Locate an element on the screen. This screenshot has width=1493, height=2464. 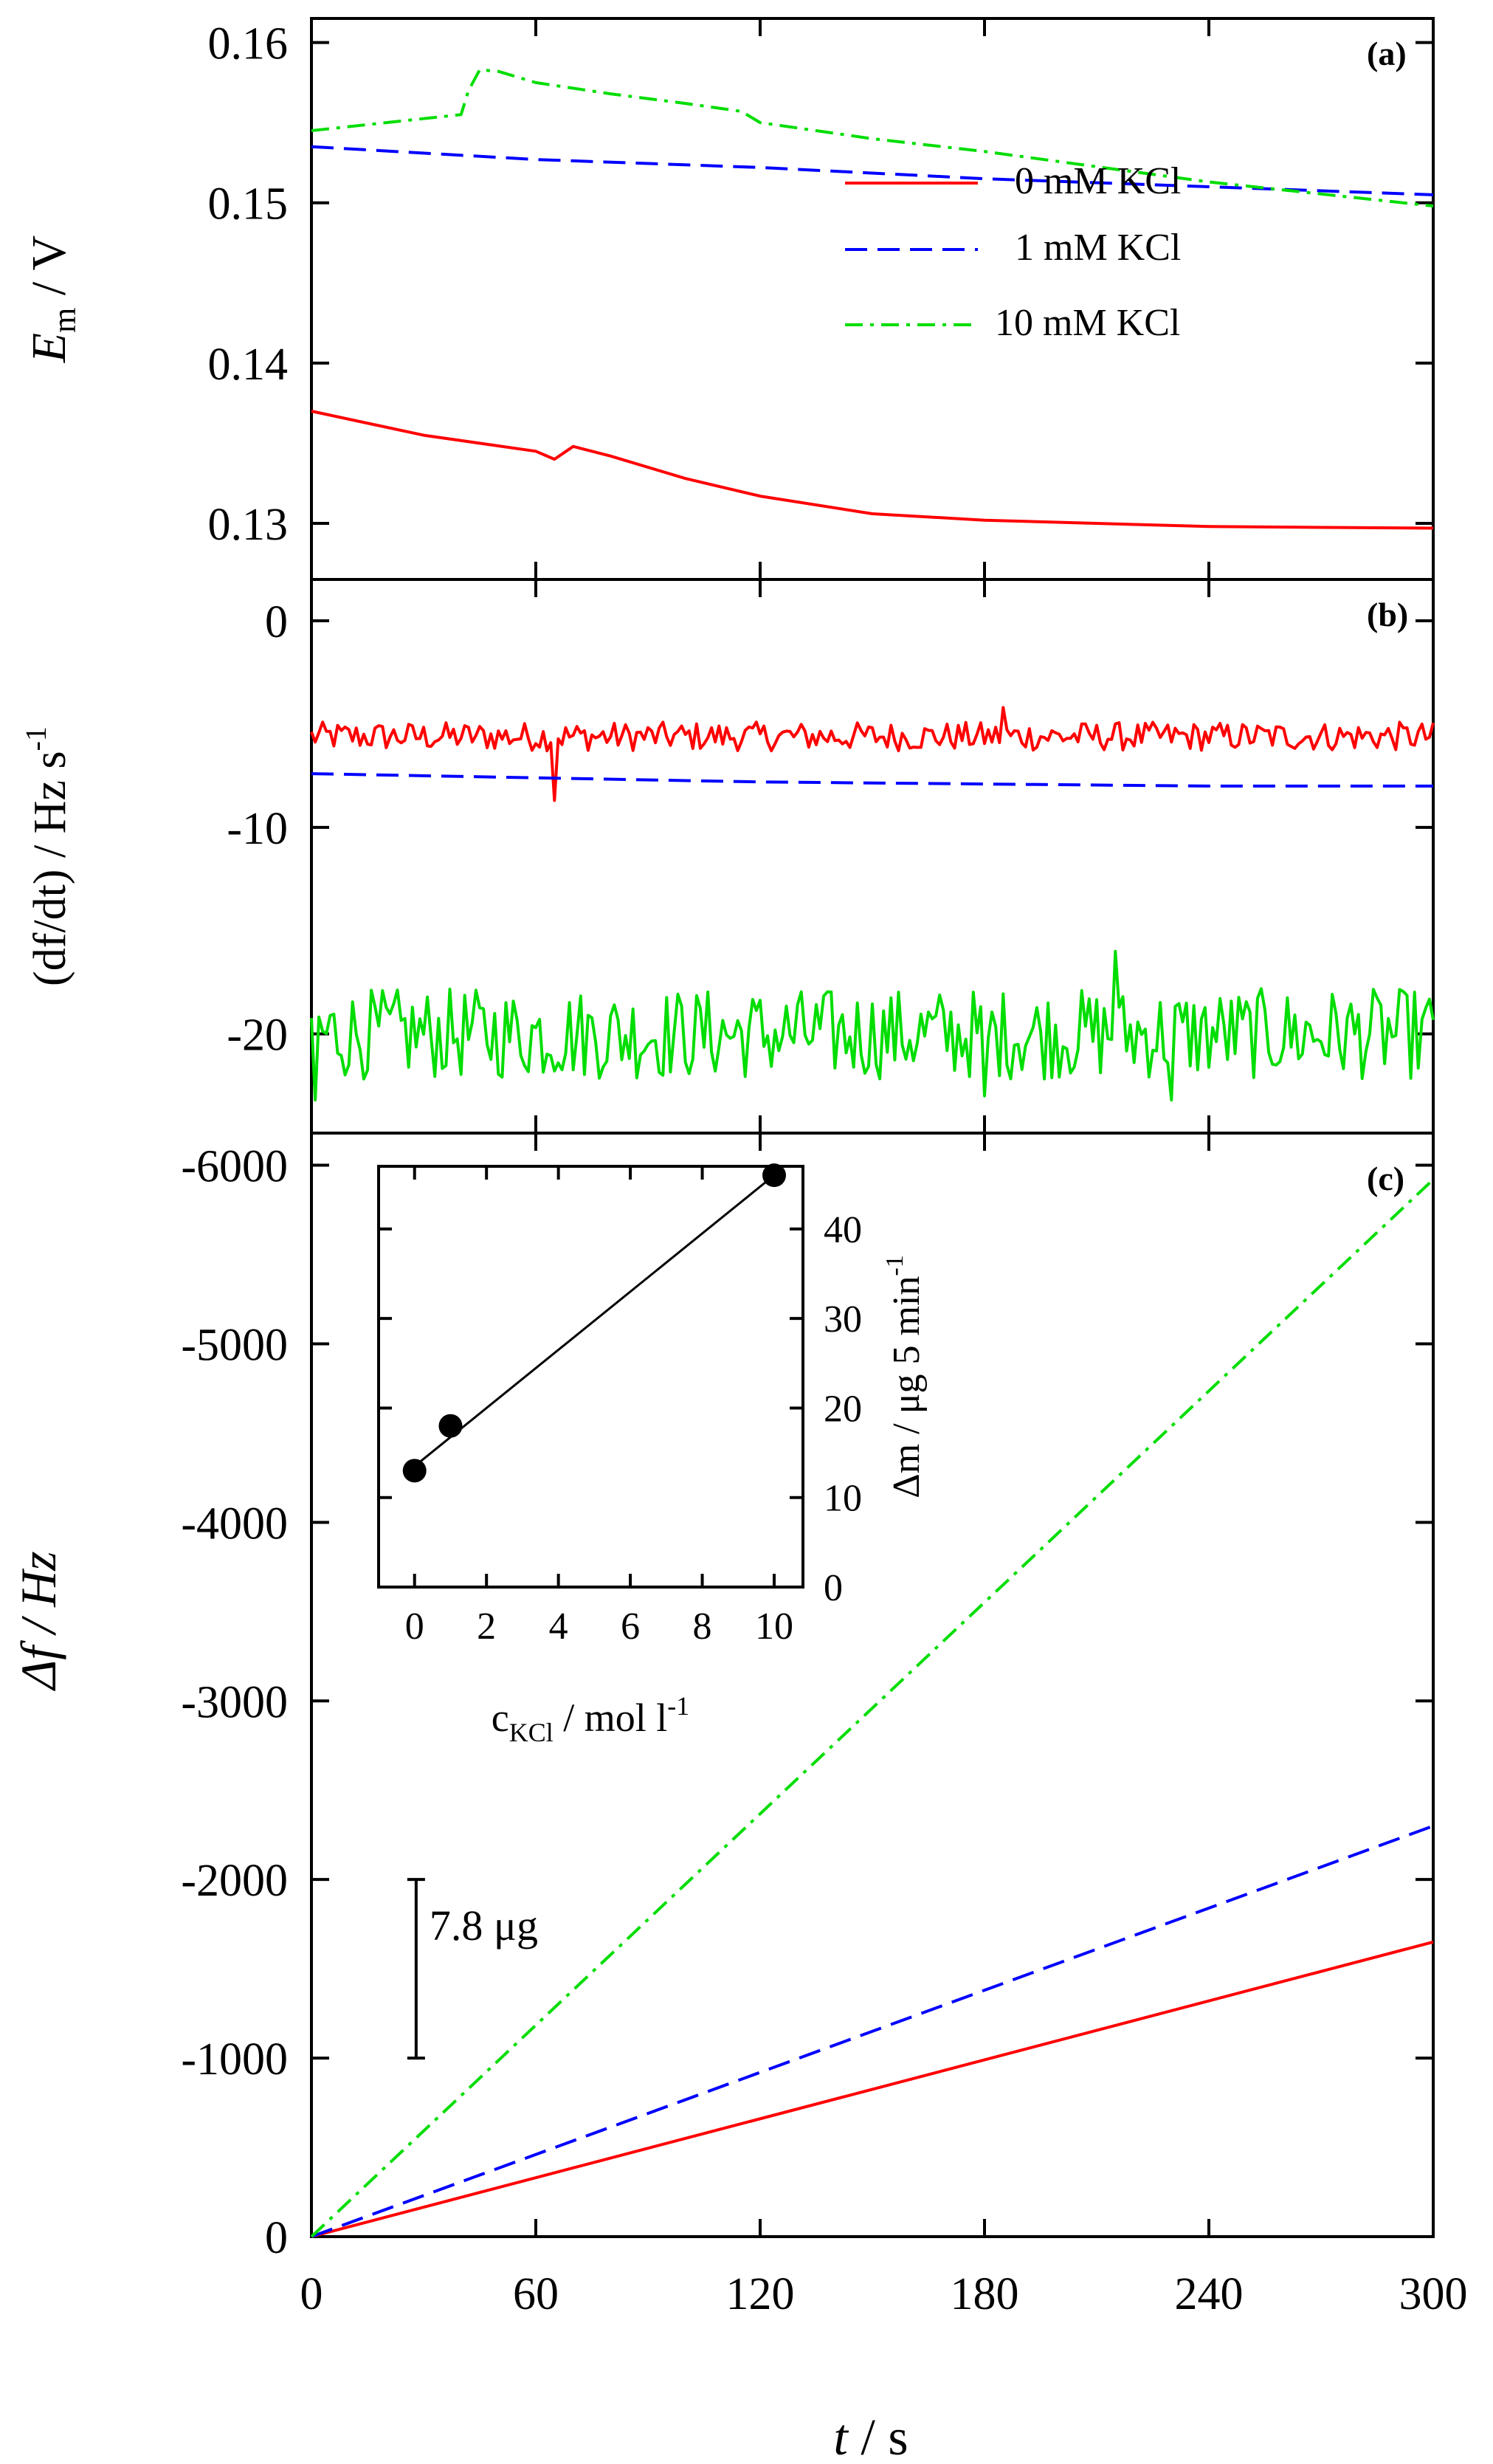
panel-a-ytick-label: 0.16 is located at coordinates (248, 44).